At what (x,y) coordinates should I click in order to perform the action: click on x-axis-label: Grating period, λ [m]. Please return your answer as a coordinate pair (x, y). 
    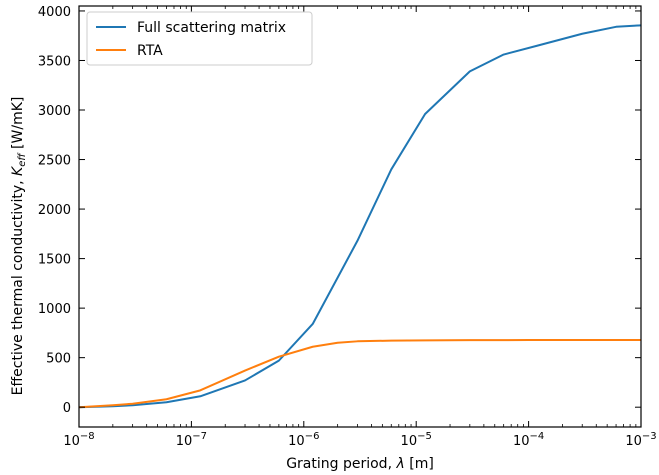
    Looking at the image, I should click on (360, 464).